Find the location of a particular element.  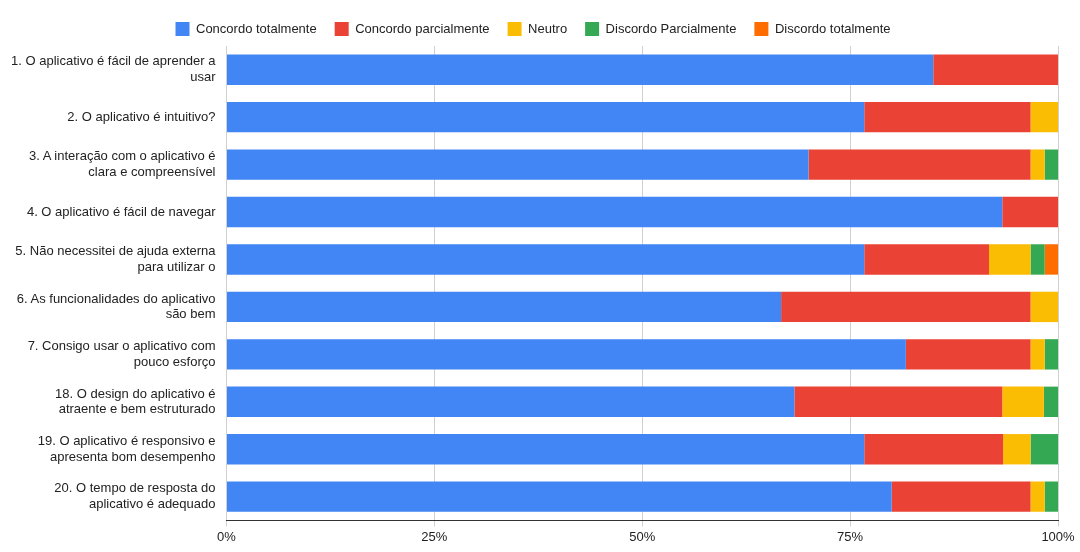

y-tick-label: 7. Consigo usar o aplicativo com pouco esforço is located at coordinates (121, 353).